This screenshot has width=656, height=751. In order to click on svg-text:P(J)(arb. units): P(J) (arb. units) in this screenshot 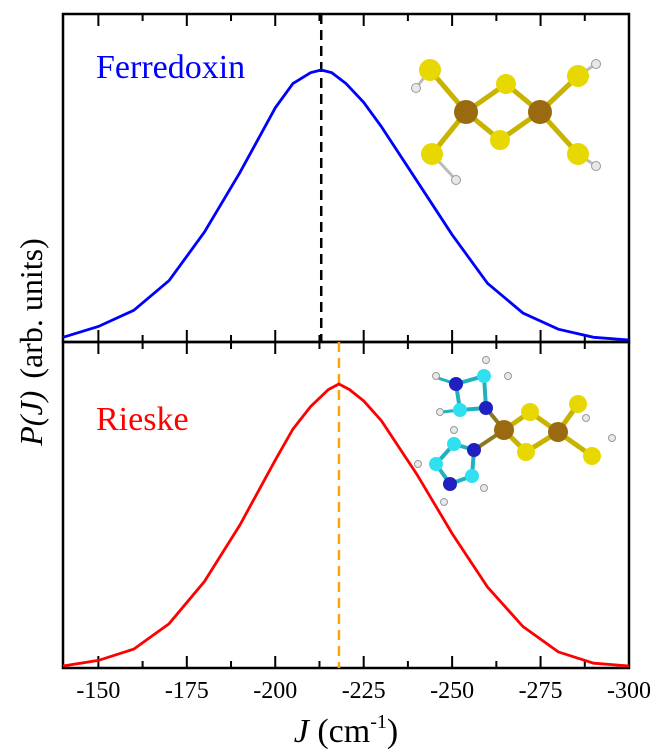, I will do `click(31, 342)`.